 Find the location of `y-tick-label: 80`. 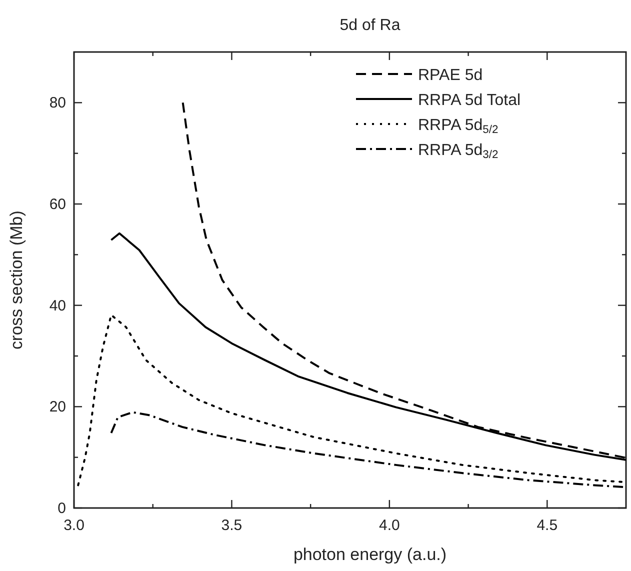

y-tick-label: 80 is located at coordinates (57, 103).